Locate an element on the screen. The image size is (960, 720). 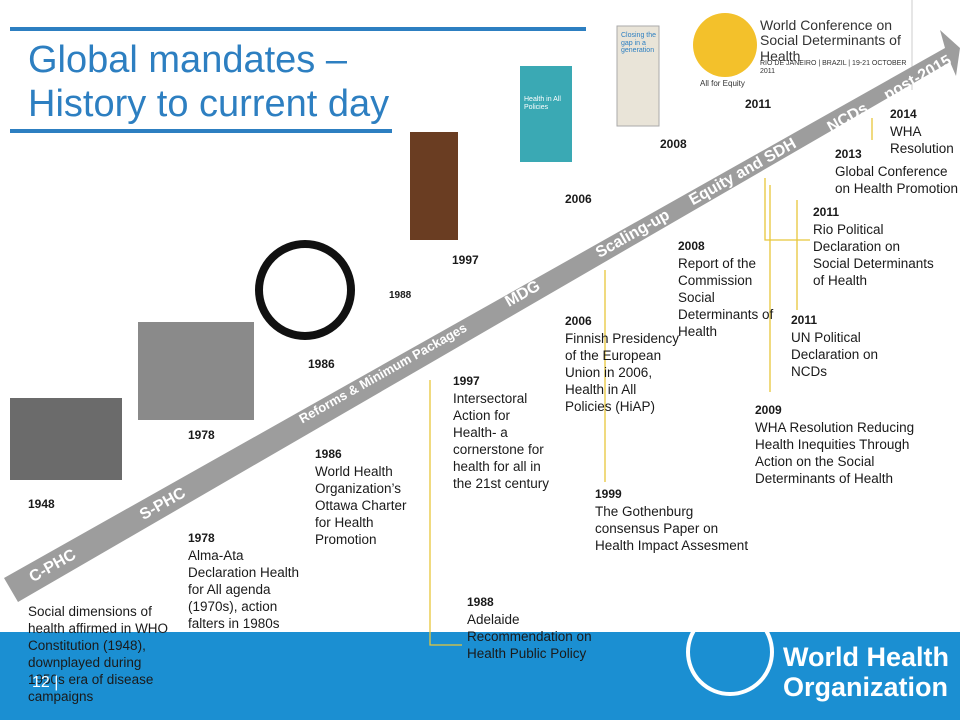
event-text: Global Conference on Health Promotion is located at coordinates (897, 180).